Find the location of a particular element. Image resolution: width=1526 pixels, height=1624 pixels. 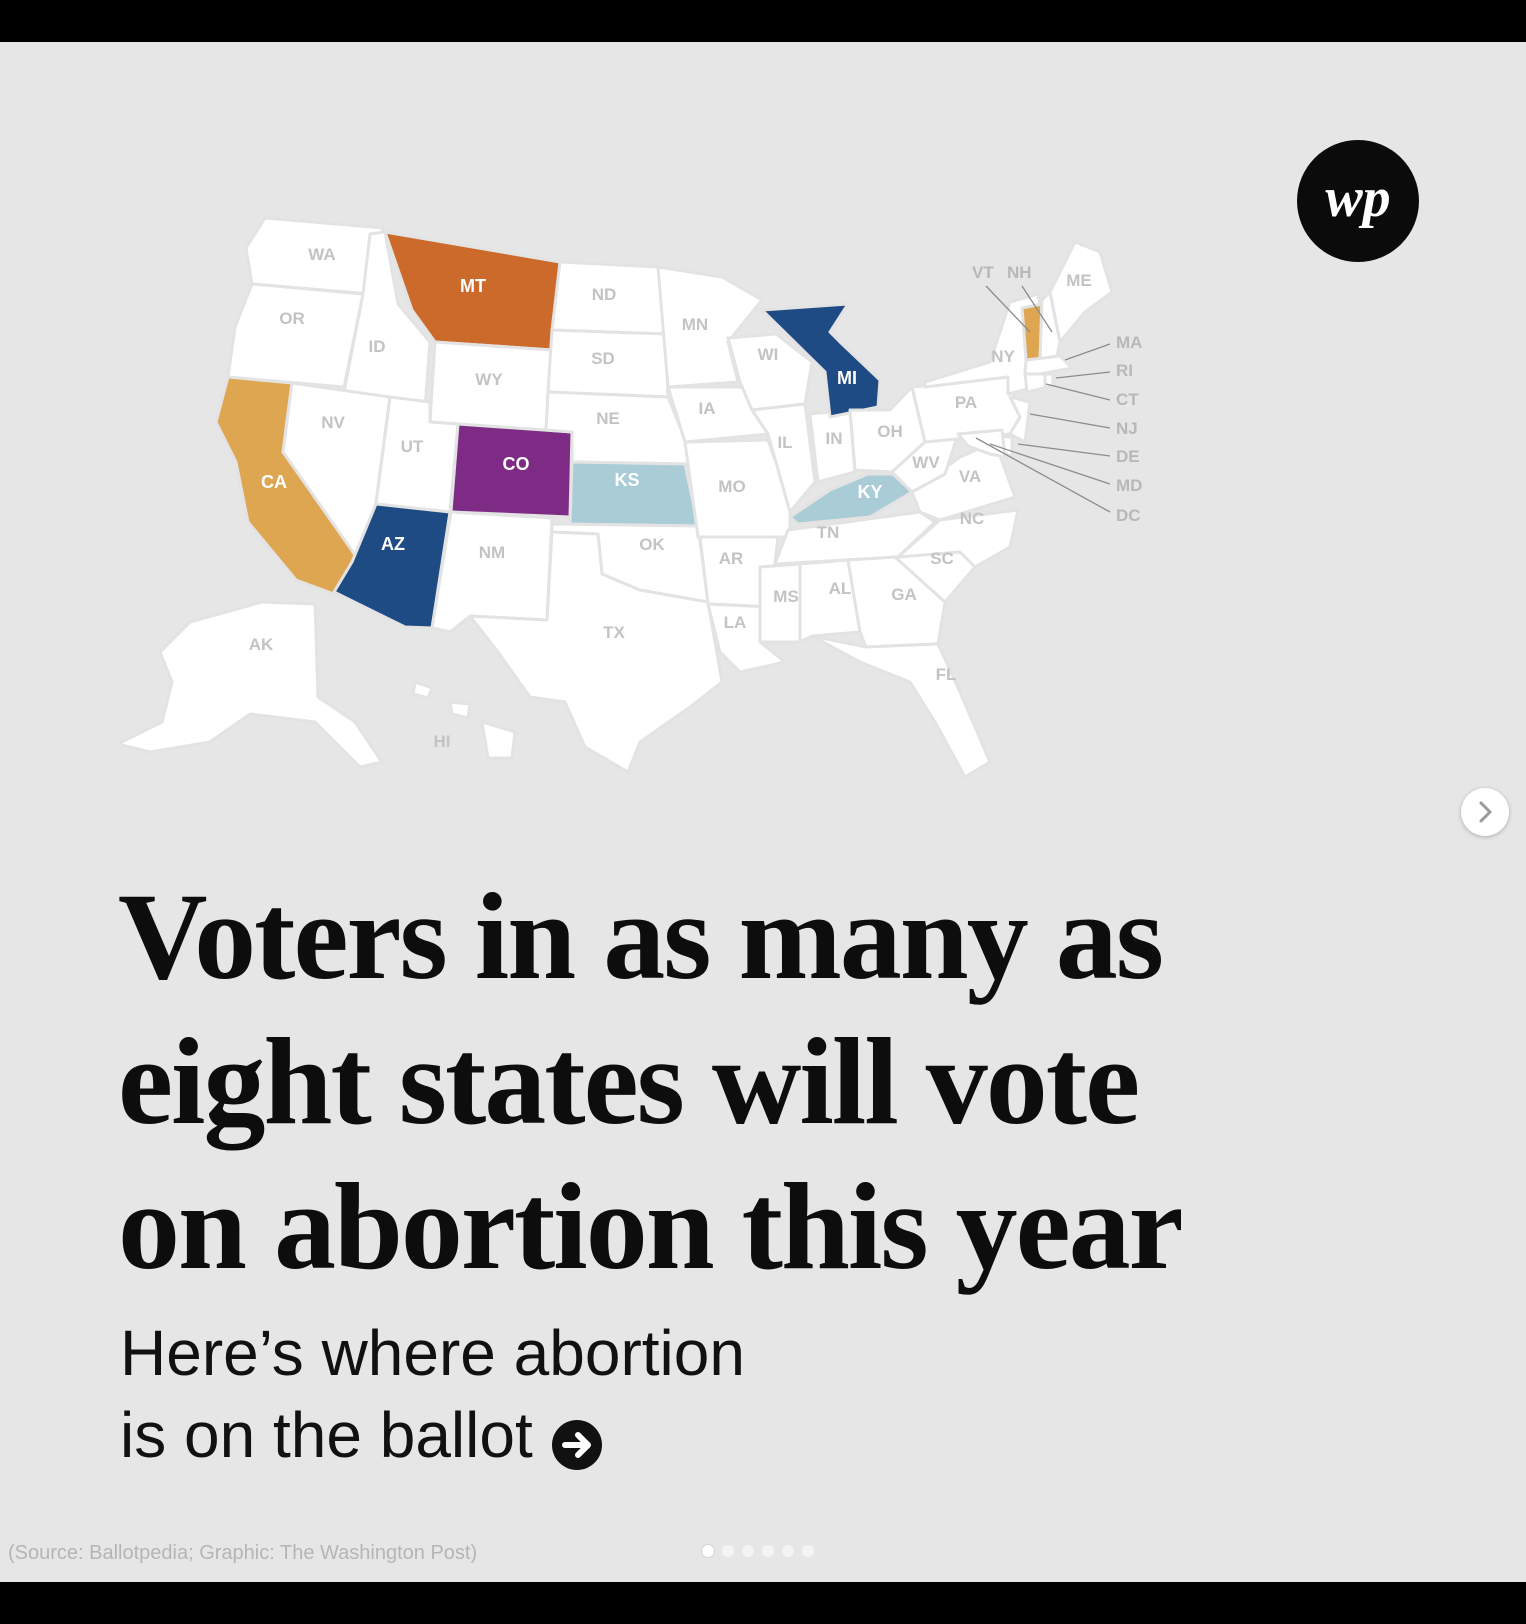

wp-logo-icon: wp is located at coordinates (1357, 198).